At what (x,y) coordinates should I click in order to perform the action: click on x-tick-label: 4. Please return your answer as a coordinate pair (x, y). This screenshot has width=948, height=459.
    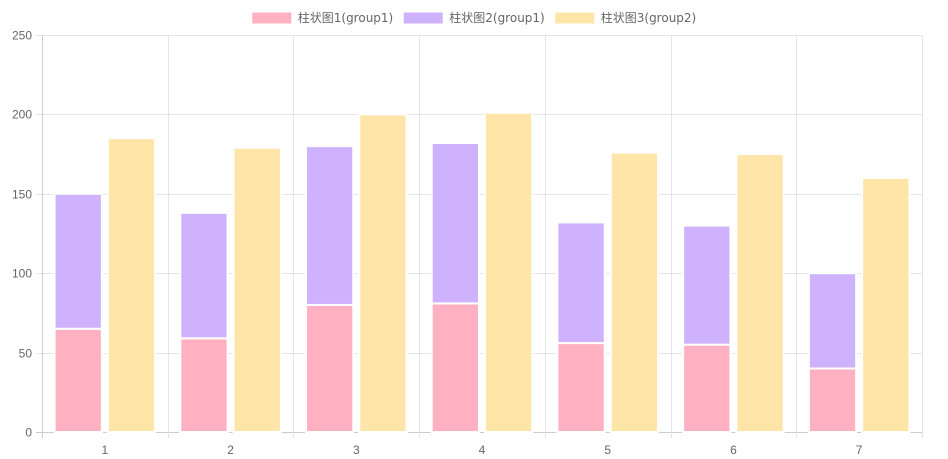
    Looking at the image, I should click on (482, 450).